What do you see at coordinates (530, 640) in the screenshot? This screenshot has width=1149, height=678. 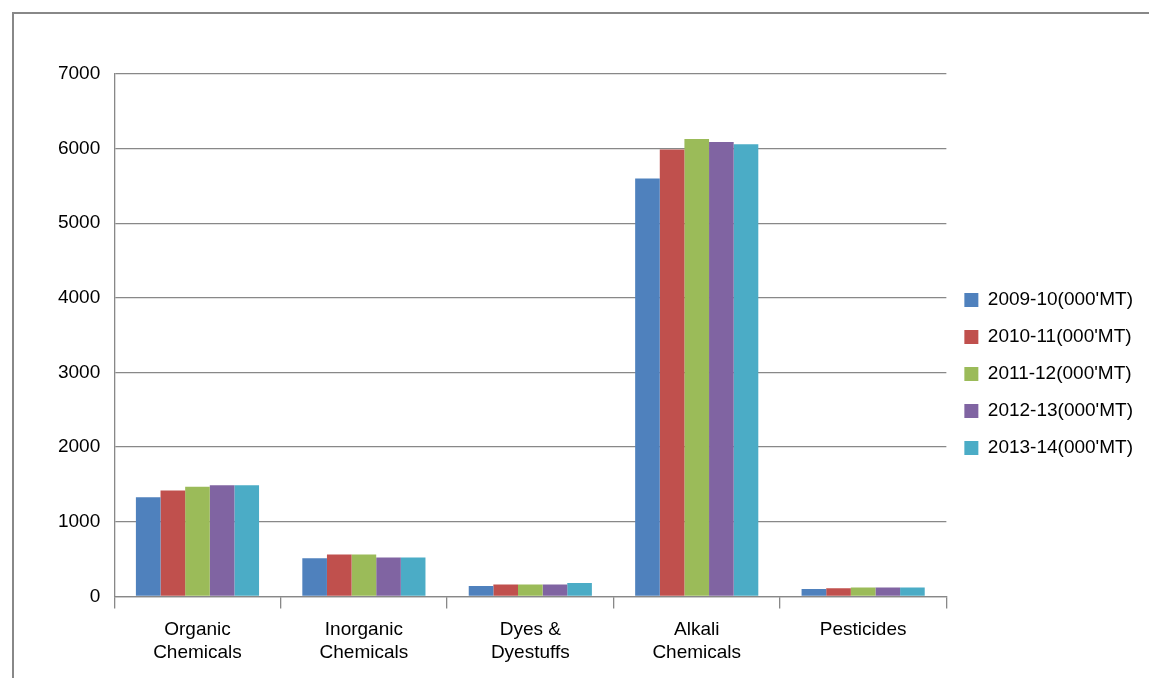 I see `x-tick-label: Dyes & Dyestuffs` at bounding box center [530, 640].